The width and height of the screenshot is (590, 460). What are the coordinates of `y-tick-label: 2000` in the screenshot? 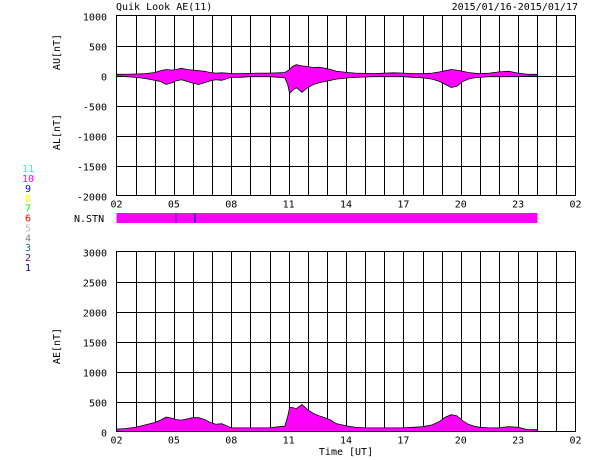 It's located at (95, 314).